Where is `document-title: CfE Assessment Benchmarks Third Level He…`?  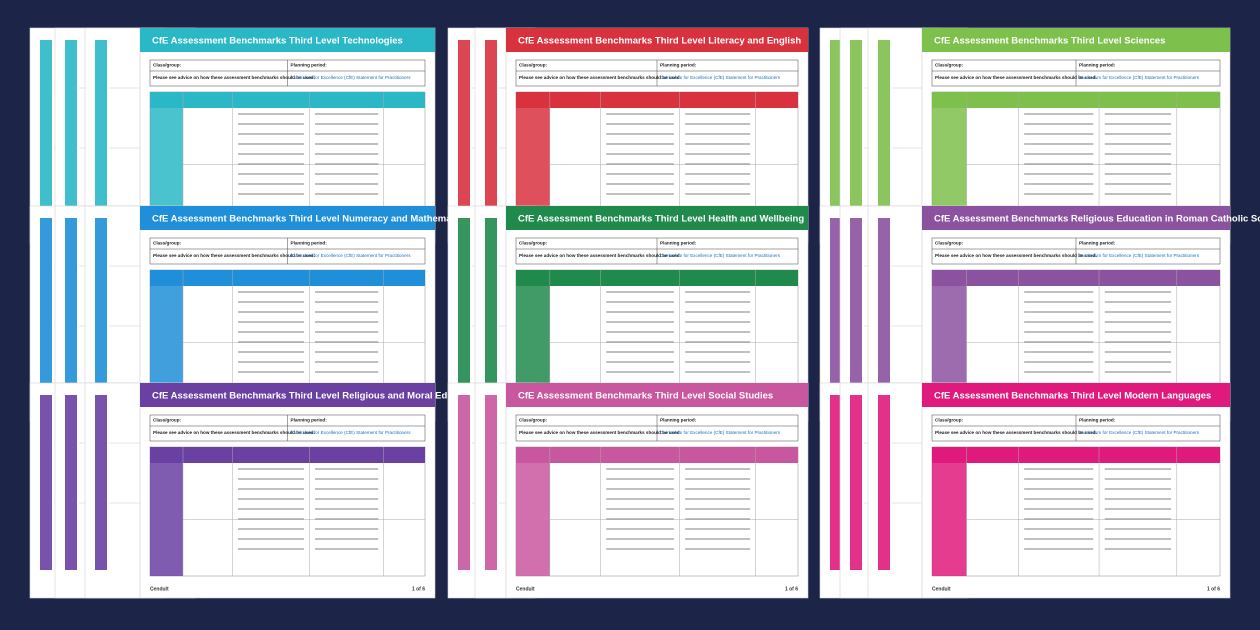
document-title: CfE Assessment Benchmarks Third Level He… is located at coordinates (661, 219).